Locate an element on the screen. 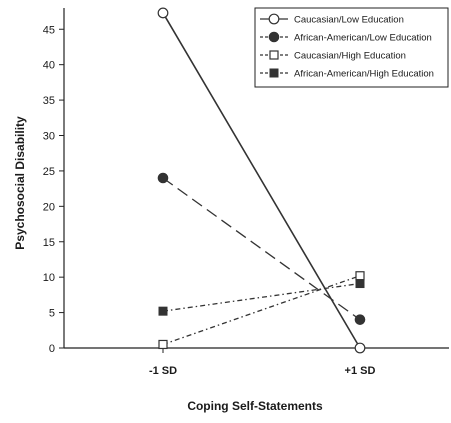 This screenshot has width=451, height=423. y-tick-label: 0 is located at coordinates (52, 349).